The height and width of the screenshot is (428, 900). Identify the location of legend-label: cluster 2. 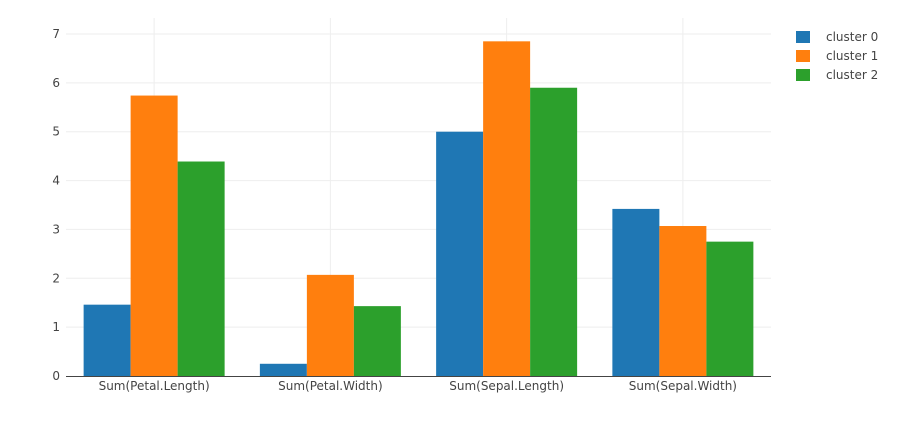
(852, 74).